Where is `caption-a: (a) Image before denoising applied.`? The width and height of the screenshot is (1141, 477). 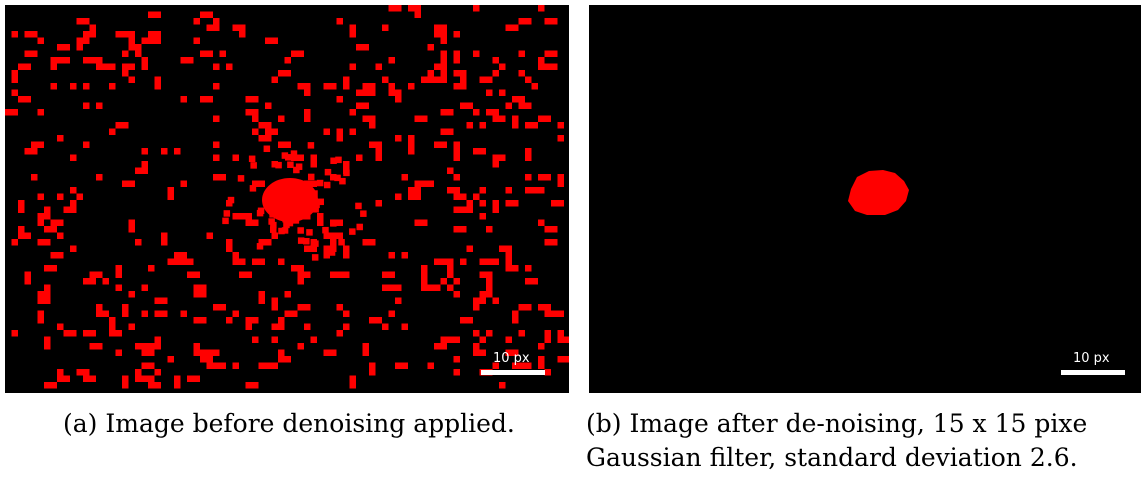
caption-a: (a) Image before denoising applied. is located at coordinates (289, 423).